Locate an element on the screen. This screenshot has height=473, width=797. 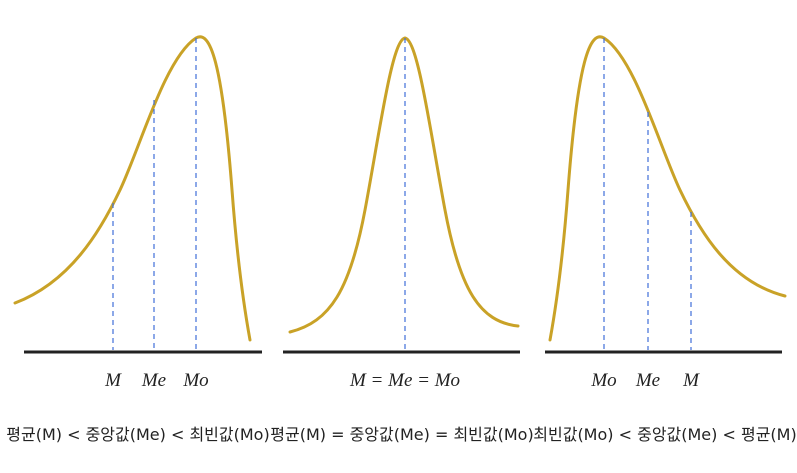
negative-skew-caption: 평균(M) < 중앙값(Me) < 최빈값(Mo) is located at coordinates (137, 434).